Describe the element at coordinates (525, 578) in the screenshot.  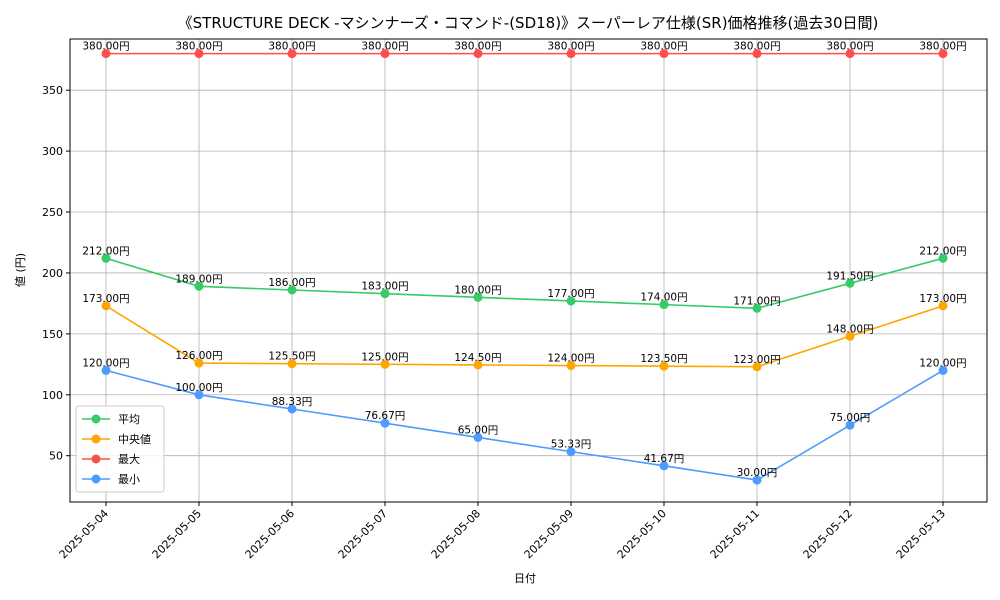
I see `x-axis-label: 日付` at that location.